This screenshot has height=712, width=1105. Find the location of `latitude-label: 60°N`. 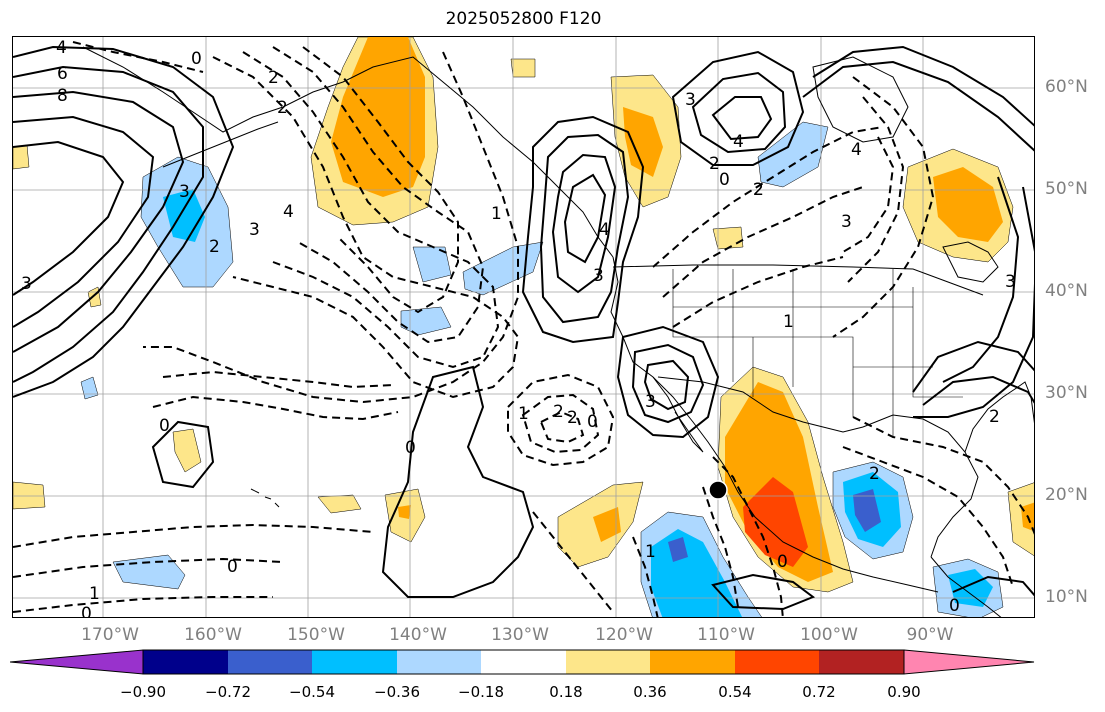

latitude-label: 60°N is located at coordinates (1066, 87).